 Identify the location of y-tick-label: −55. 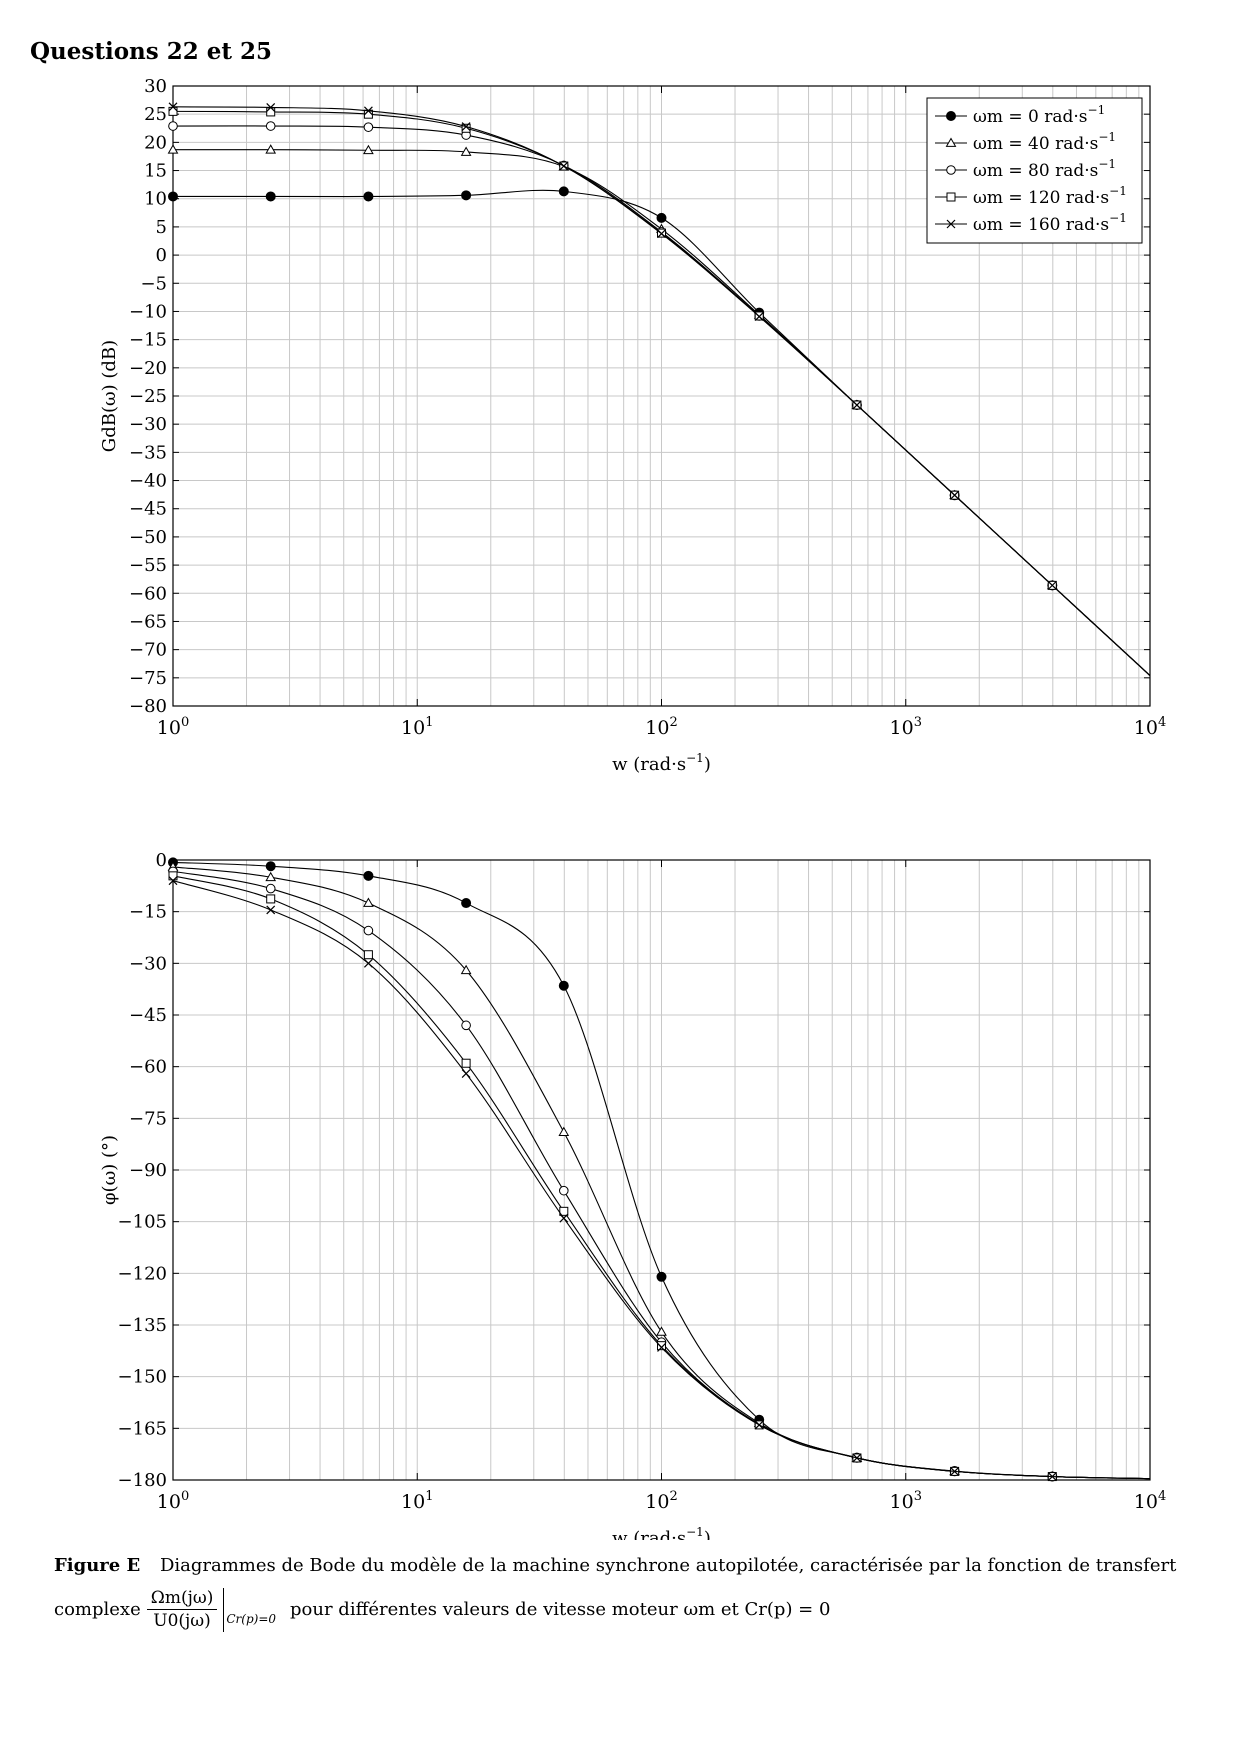
(148, 565).